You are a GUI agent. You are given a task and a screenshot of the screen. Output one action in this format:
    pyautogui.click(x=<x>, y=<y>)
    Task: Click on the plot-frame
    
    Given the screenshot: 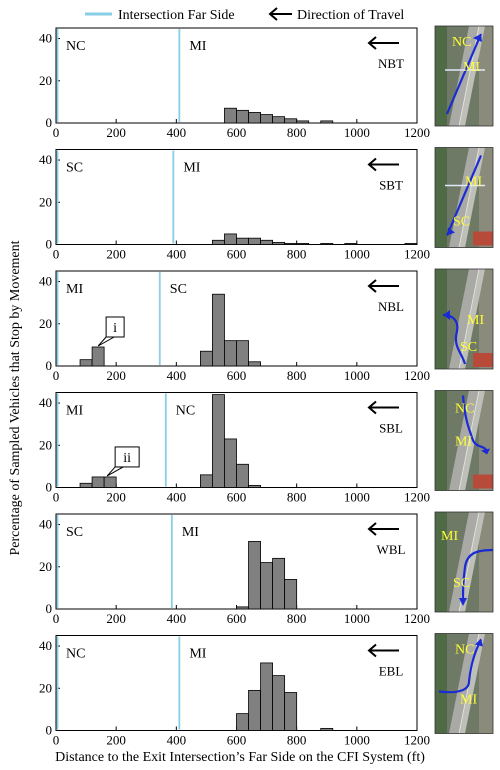 What is the action you would take?
    pyautogui.click(x=236, y=561)
    